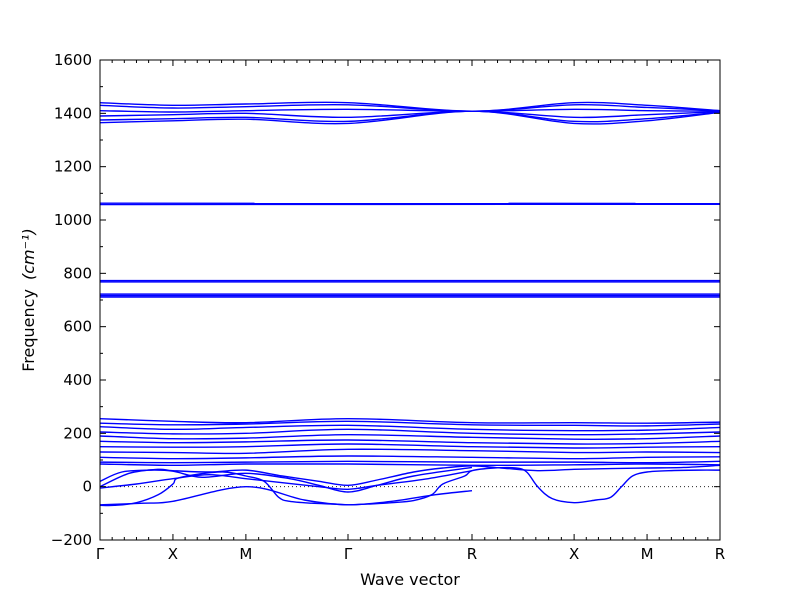 Image resolution: width=800 pixels, height=600 pixels. I want to click on y-tick-label: 1000, so click(73, 220).